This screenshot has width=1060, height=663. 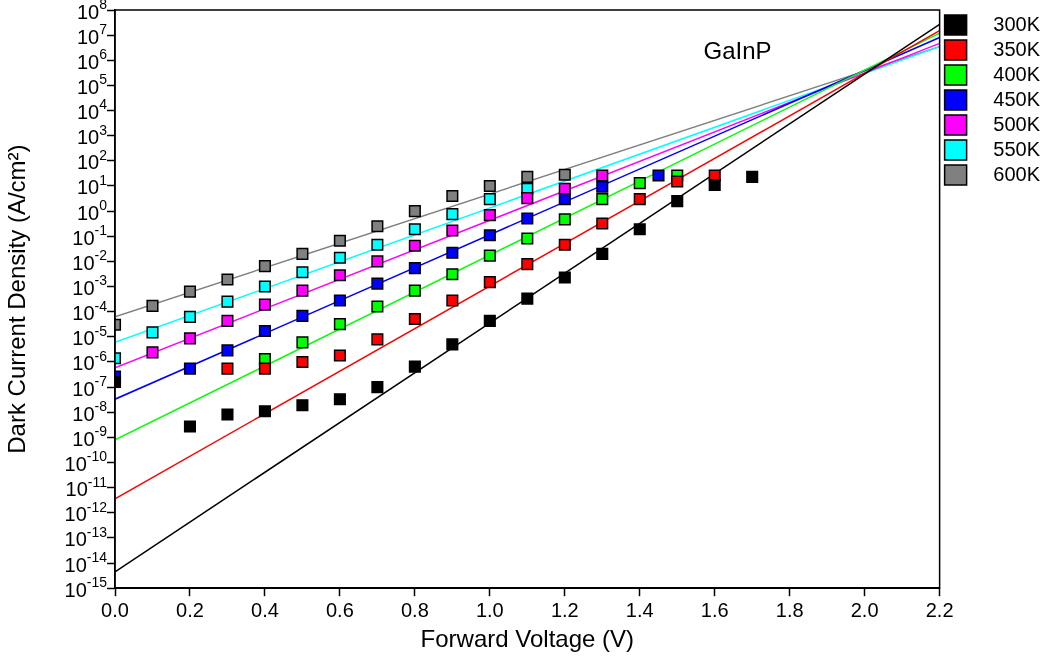 What do you see at coordinates (714, 609) in the screenshot?
I see `x-tick-label: 1.6` at bounding box center [714, 609].